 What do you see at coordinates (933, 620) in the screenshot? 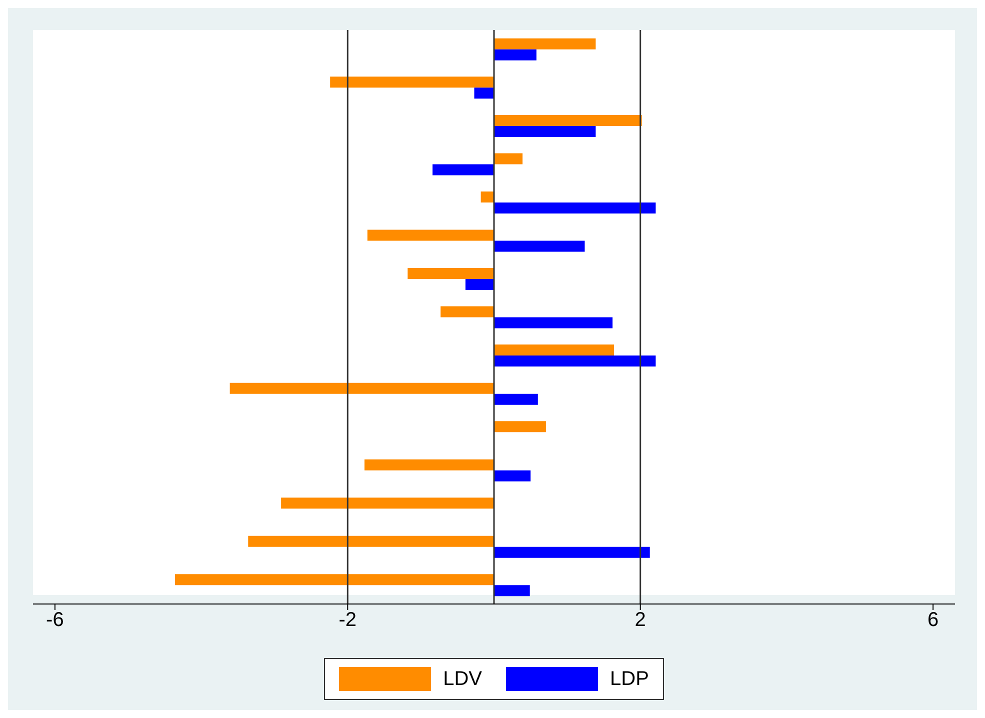
I see `x-tick-label: 6` at bounding box center [933, 620].